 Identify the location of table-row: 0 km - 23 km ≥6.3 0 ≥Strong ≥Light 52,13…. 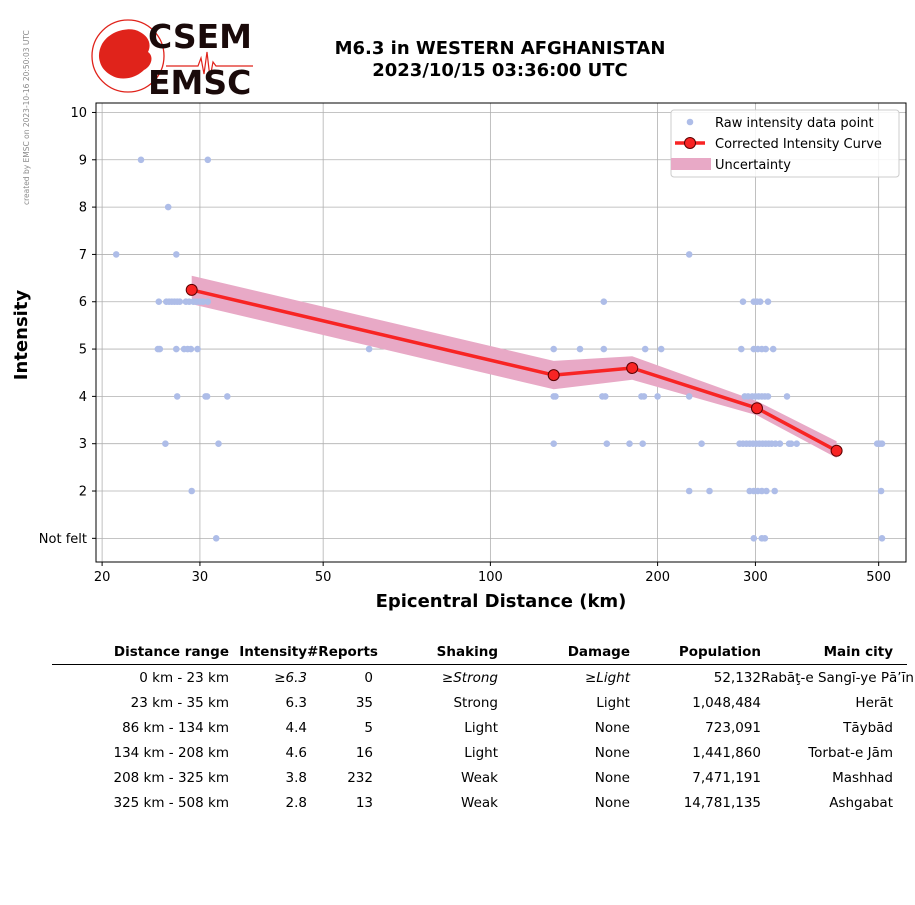
(483, 677).